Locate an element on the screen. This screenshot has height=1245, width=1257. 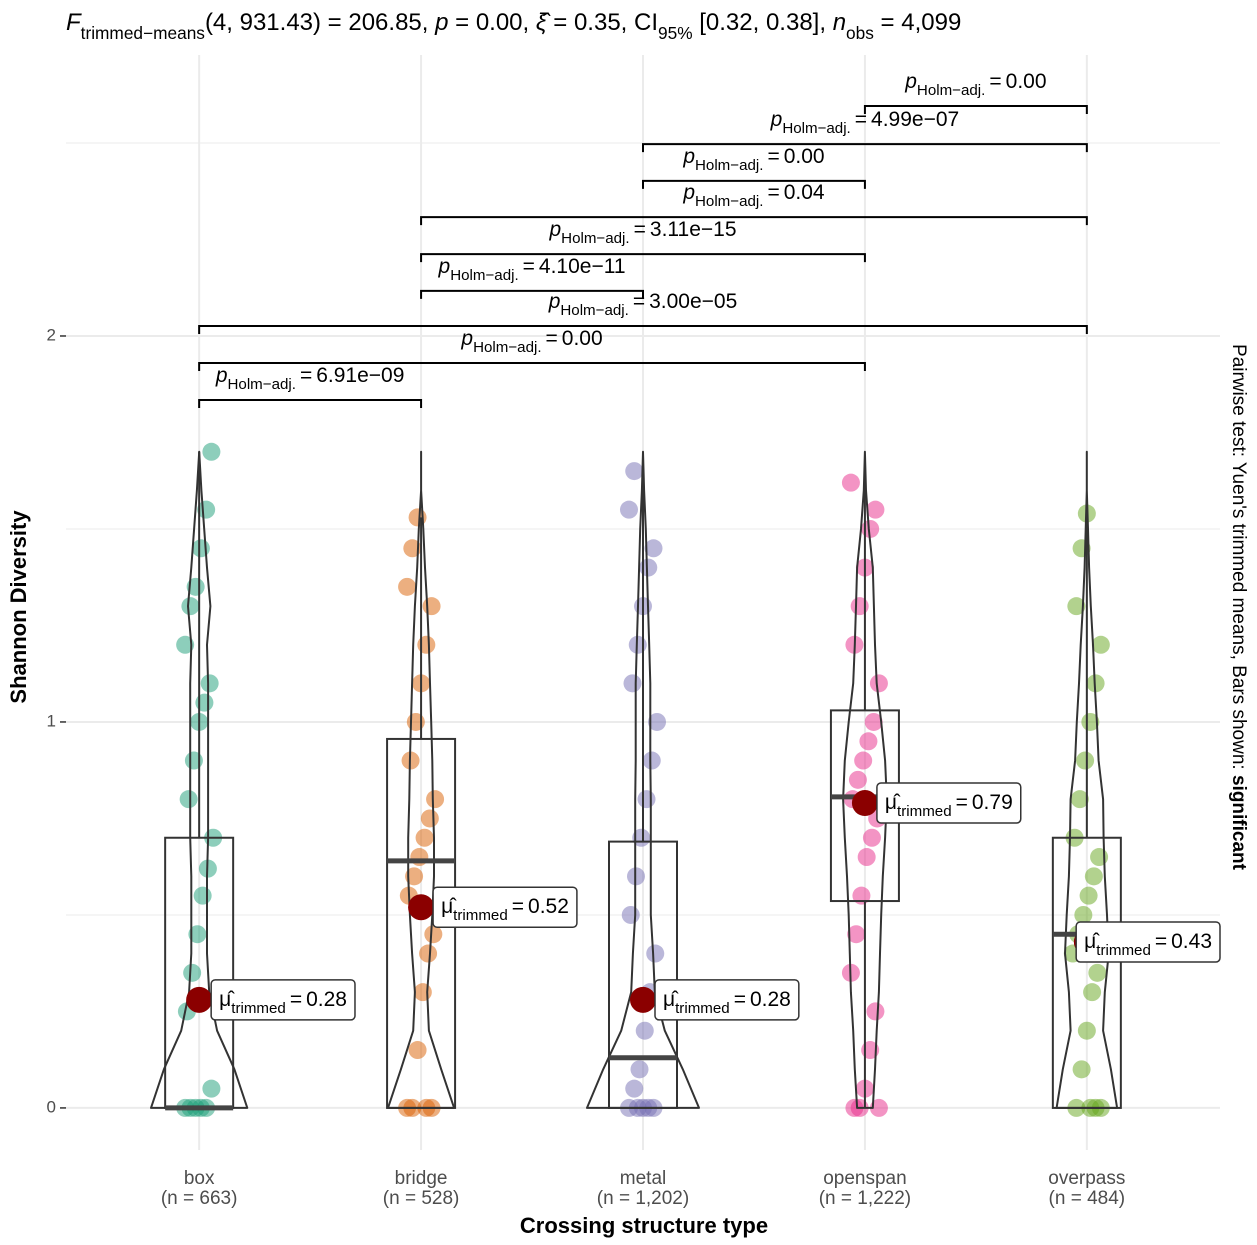
text-part: 95% is located at coordinates (675, 33).